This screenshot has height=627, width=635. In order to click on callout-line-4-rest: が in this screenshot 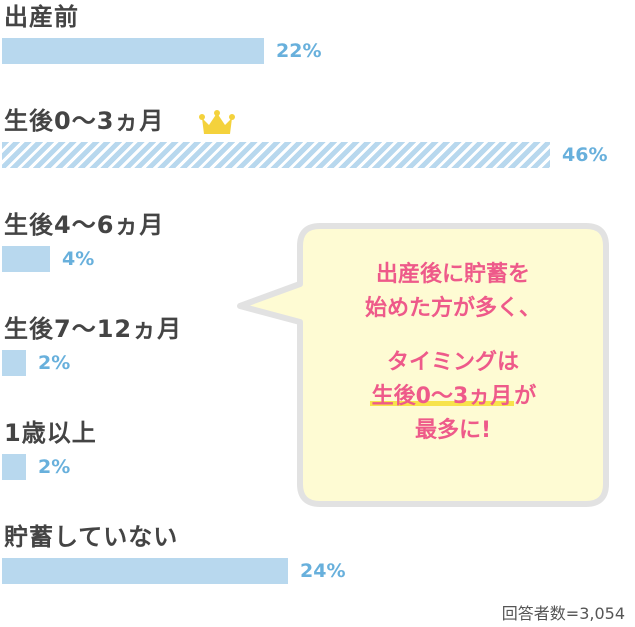, I will do `click(525, 396)`.